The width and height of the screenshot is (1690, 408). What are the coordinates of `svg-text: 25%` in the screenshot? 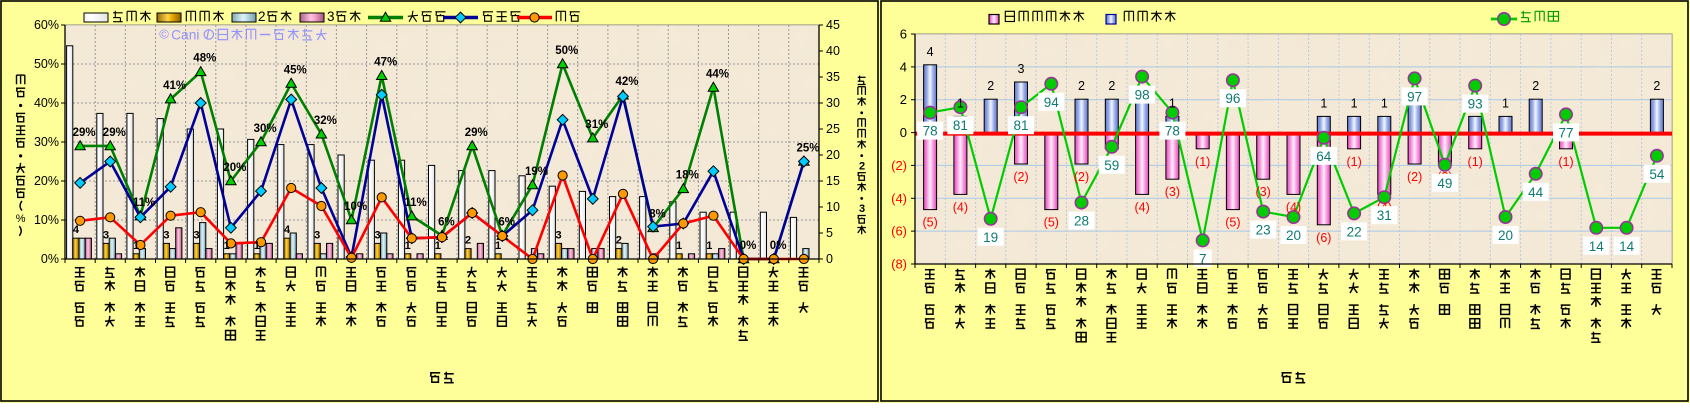 It's located at (808, 148).